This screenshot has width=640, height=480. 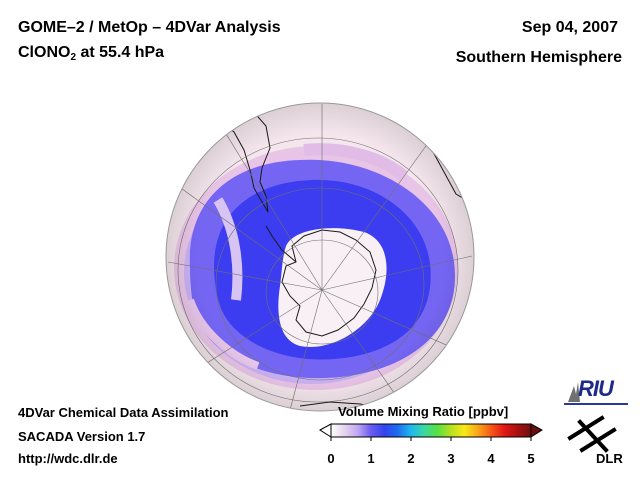 I want to click on species-subscript: 2, so click(x=73, y=57).